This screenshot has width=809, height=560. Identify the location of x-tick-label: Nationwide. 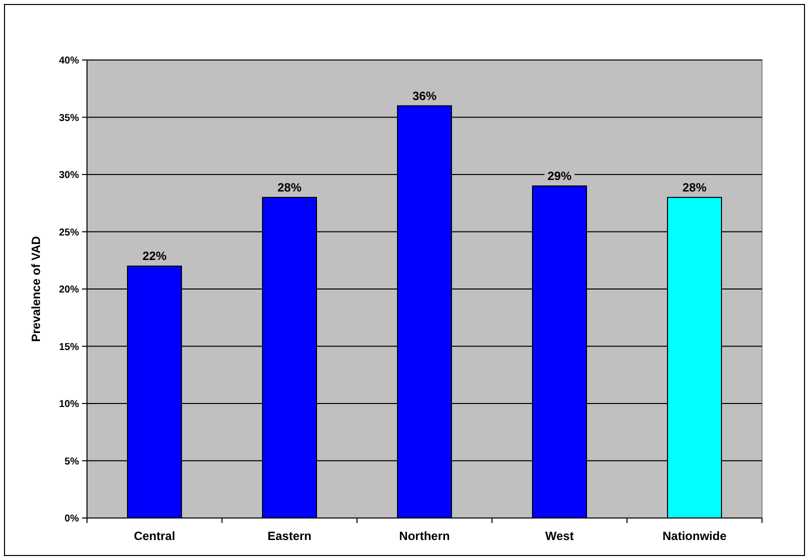
(694, 536).